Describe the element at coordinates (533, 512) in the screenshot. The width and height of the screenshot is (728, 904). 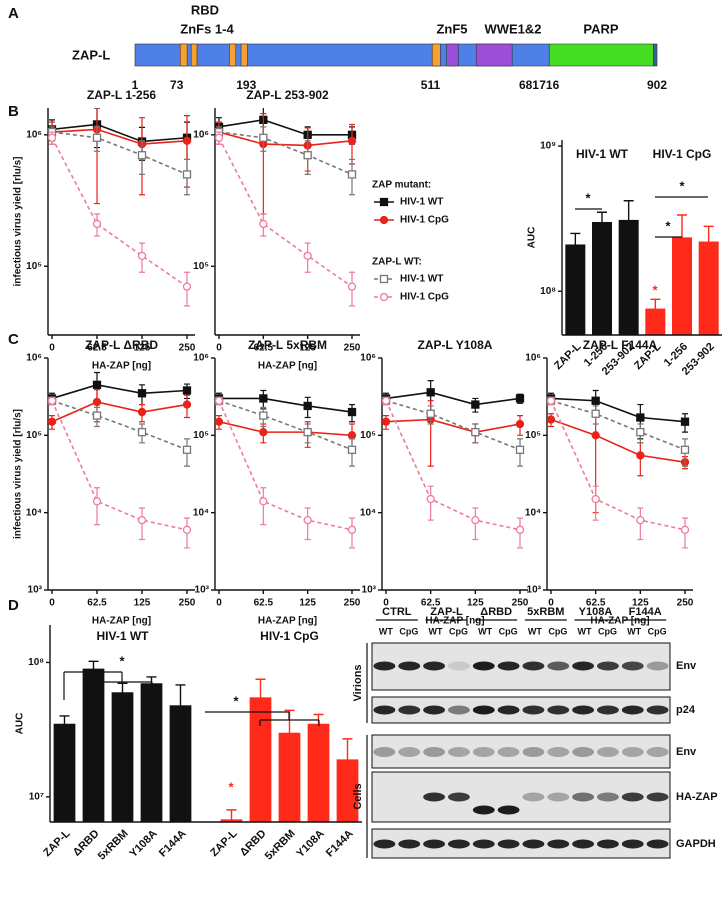
I see `y-tick-label: 10⁴` at that location.